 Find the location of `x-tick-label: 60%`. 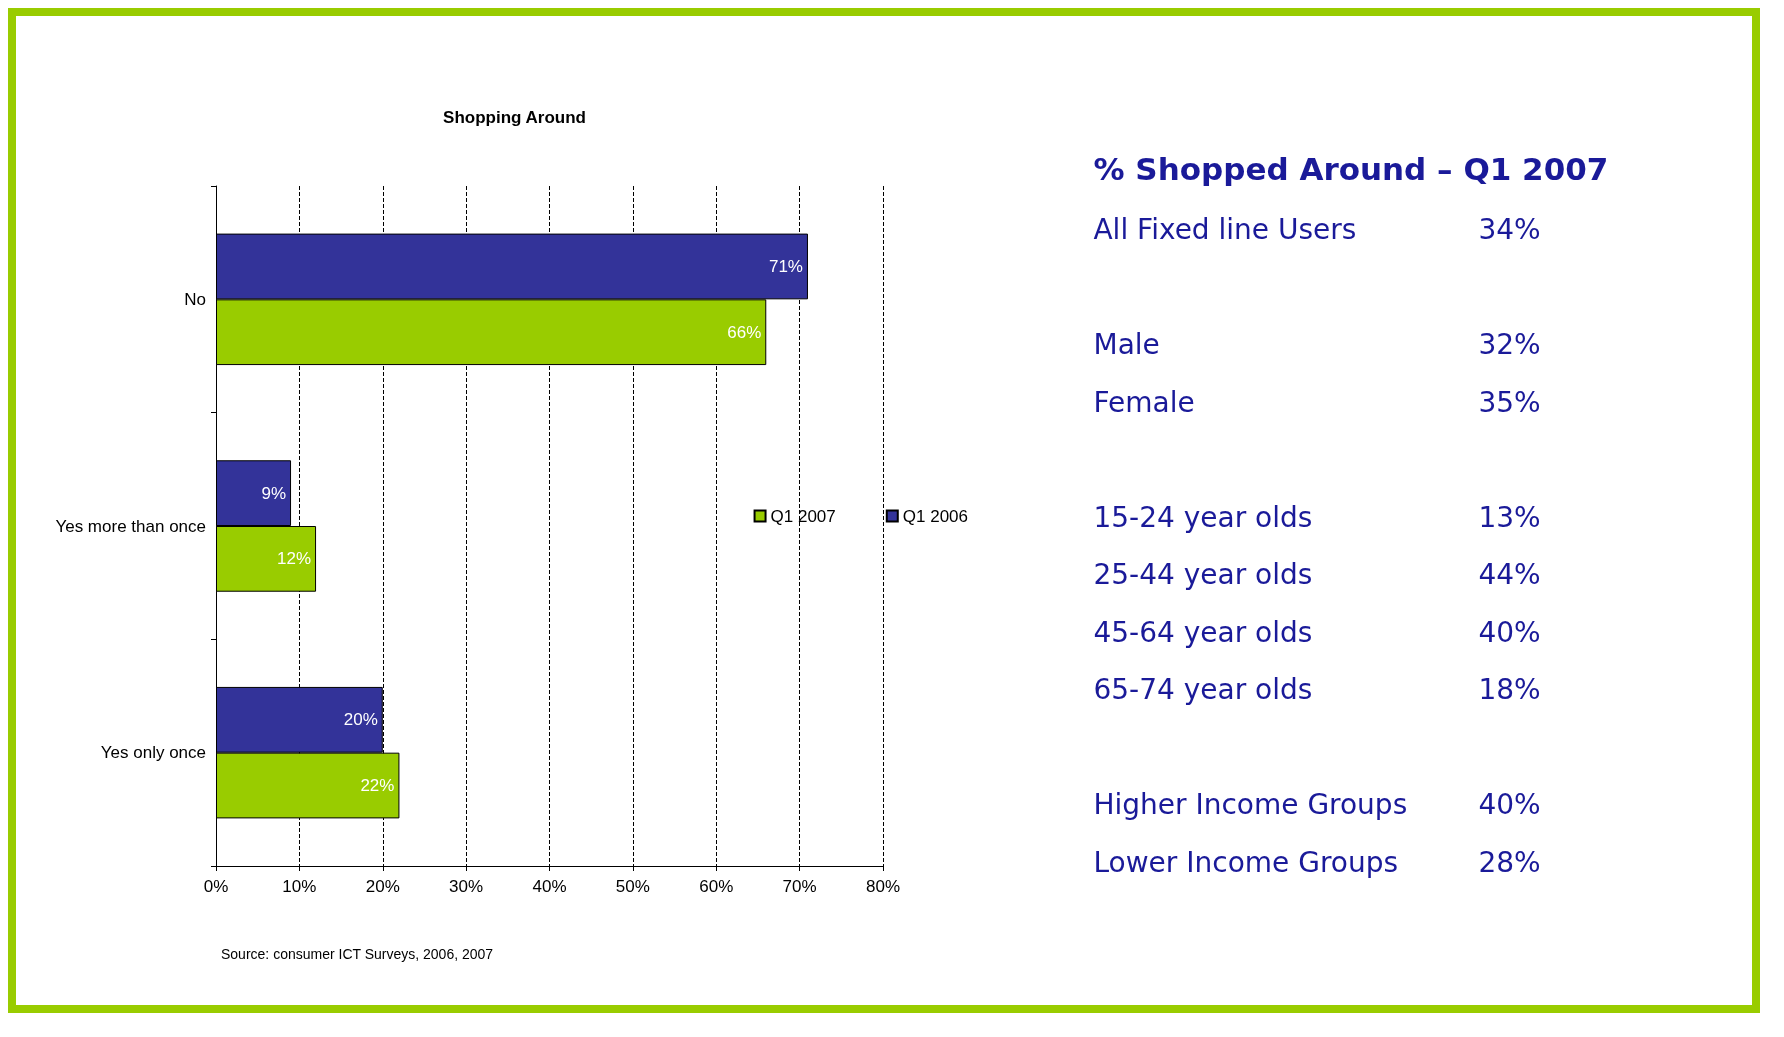

x-tick-label: 60% is located at coordinates (716, 886).